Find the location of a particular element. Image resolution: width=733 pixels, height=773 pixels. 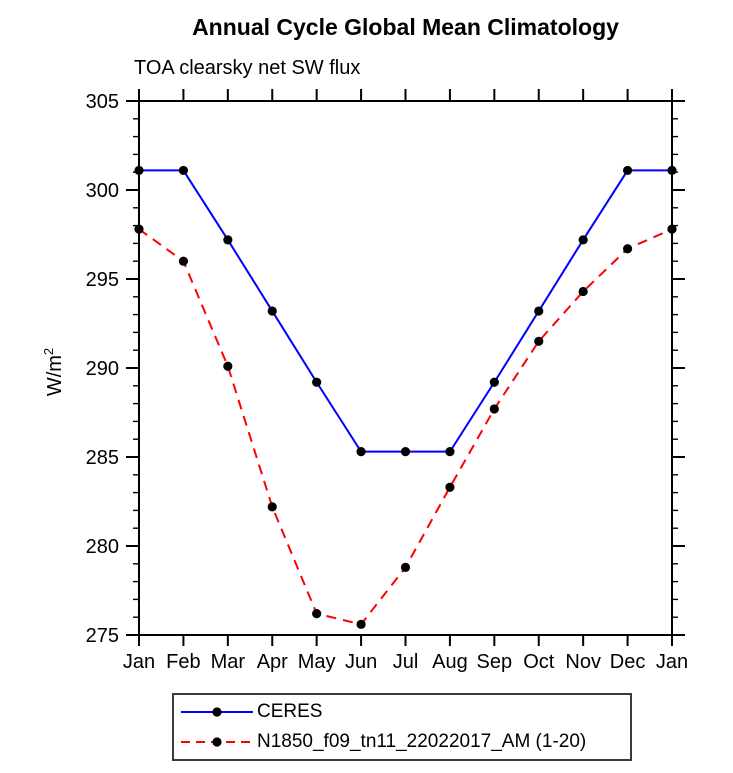

y-axis-tick-label: 290 is located at coordinates (102, 369).